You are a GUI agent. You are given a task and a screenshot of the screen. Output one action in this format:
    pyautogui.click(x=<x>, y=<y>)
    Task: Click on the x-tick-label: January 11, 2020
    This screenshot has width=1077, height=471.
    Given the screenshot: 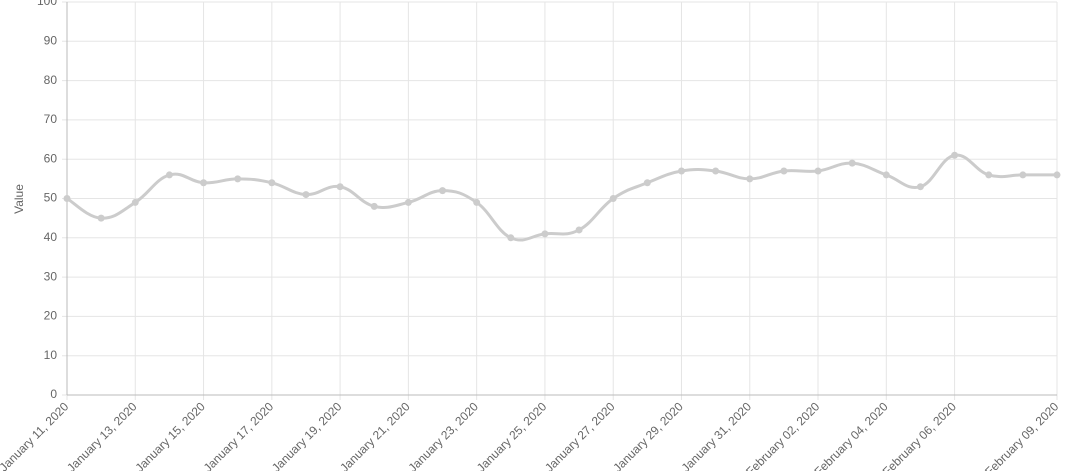 What is the action you would take?
    pyautogui.click(x=36, y=435)
    